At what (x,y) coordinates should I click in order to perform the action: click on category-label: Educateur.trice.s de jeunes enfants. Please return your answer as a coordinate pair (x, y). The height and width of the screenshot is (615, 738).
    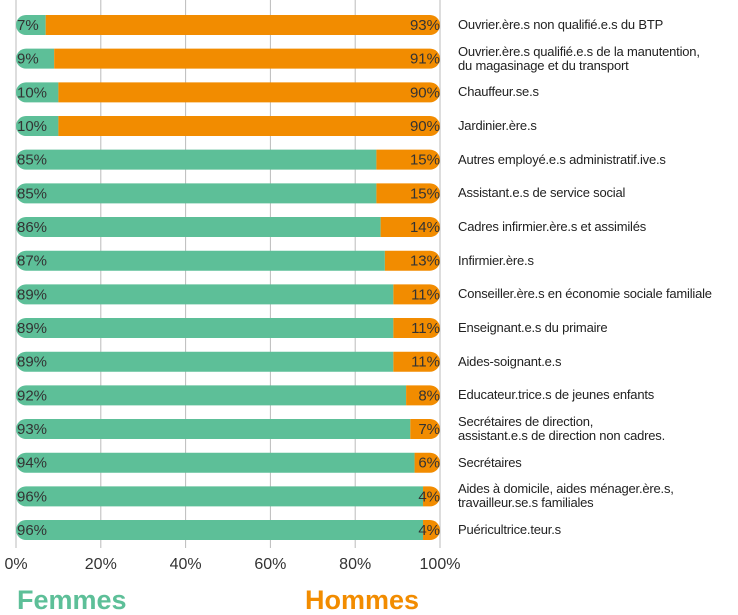
    Looking at the image, I should click on (556, 395).